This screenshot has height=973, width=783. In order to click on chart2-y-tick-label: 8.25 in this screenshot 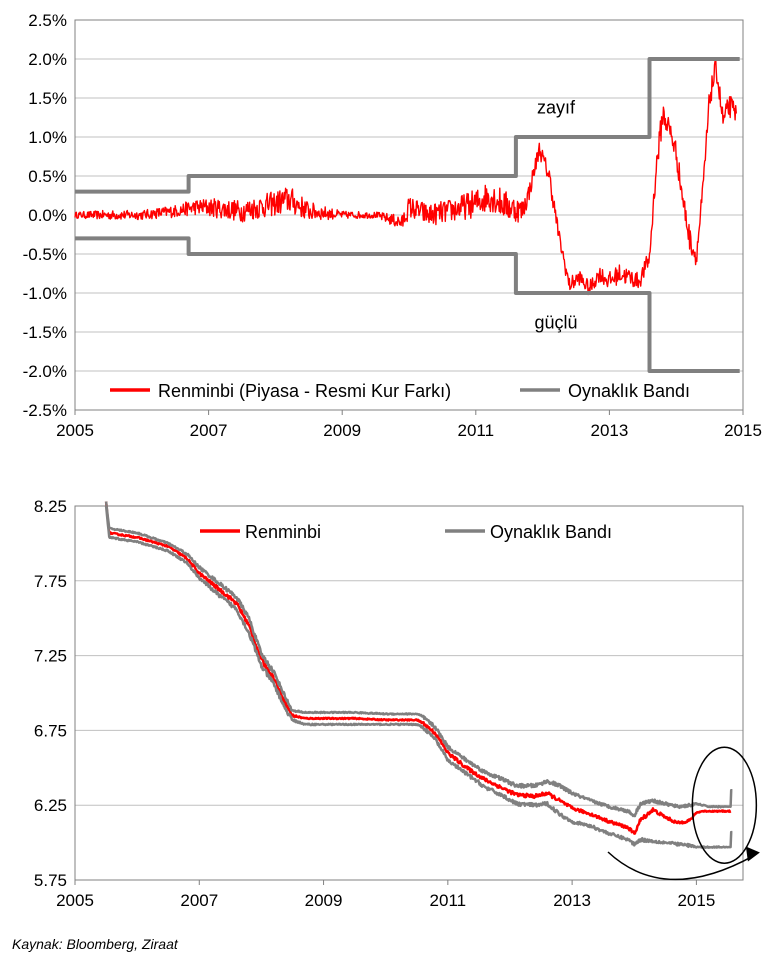, I will do `click(50, 506)`.